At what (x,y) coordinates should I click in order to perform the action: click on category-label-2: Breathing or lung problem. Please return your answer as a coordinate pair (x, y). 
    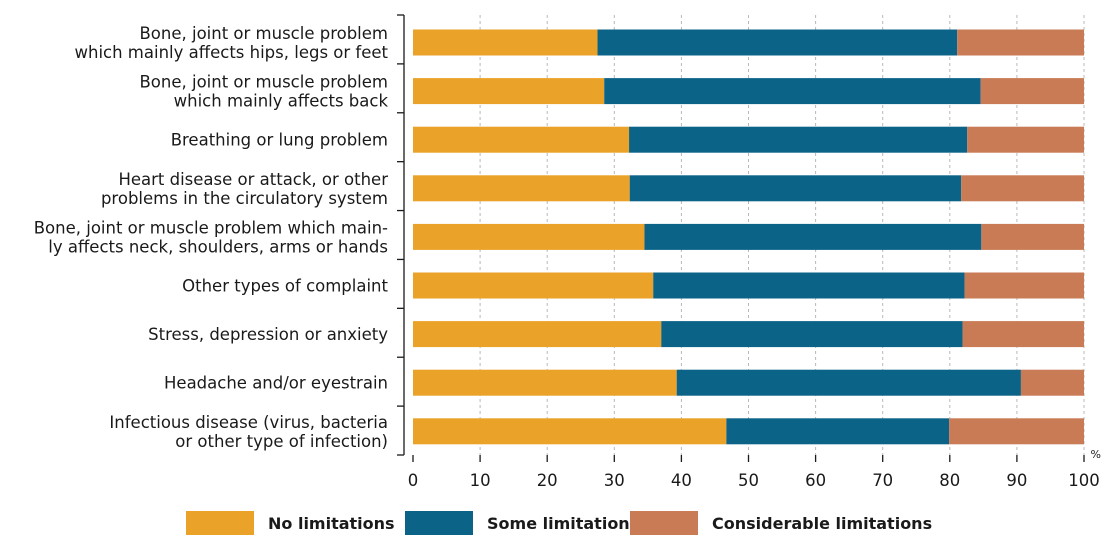
    Looking at the image, I should click on (279, 140).